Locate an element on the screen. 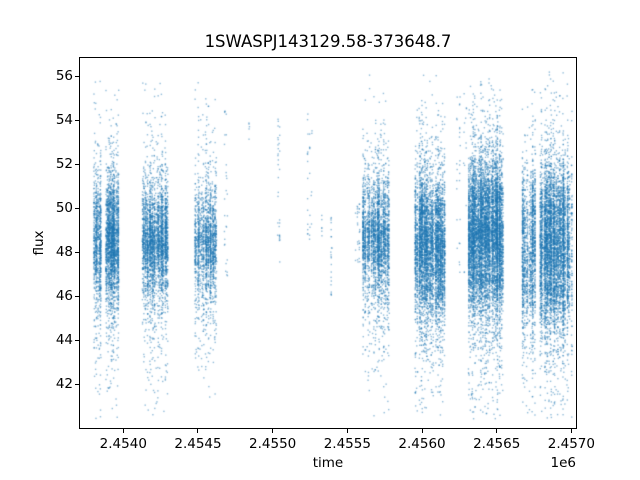  y-axis-label: flux is located at coordinates (39, 243).